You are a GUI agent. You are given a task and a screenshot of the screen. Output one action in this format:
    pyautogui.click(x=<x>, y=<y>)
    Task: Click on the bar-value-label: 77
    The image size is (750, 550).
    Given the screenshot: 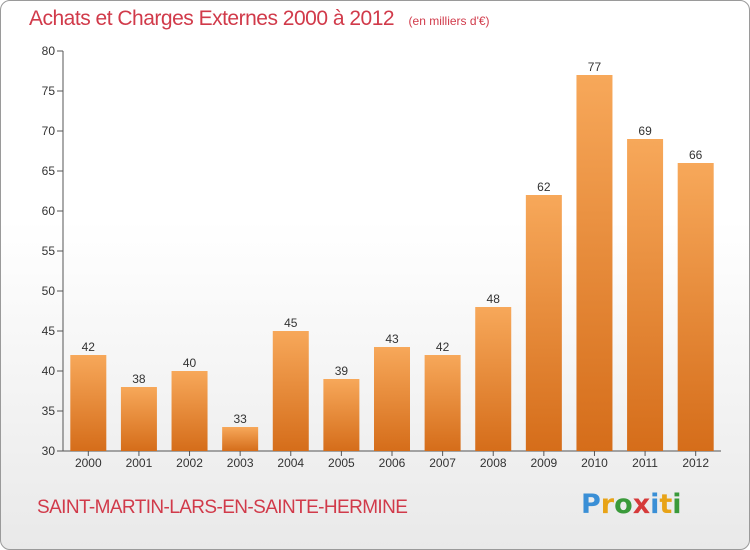 What is the action you would take?
    pyautogui.click(x=595, y=67)
    